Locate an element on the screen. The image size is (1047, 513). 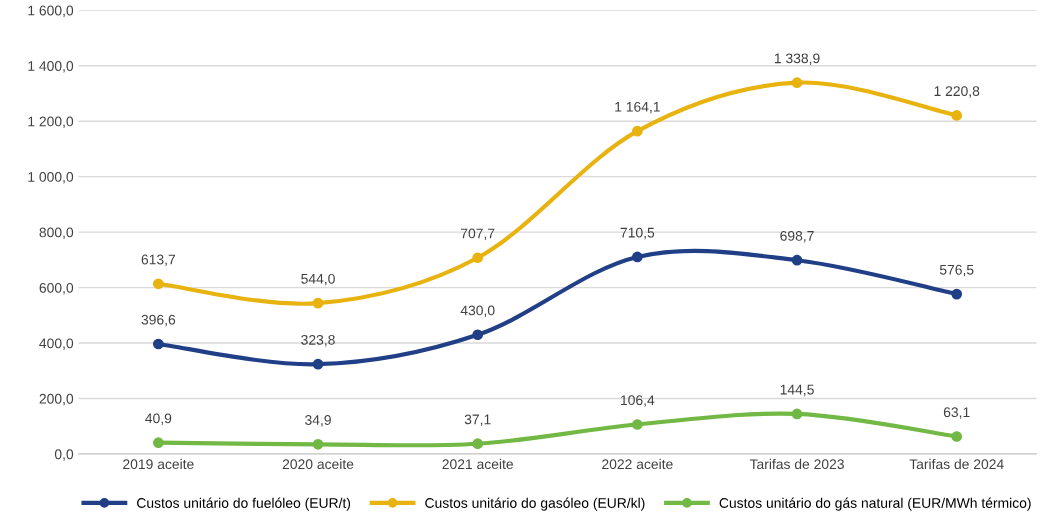
data-label: 698,7 is located at coordinates (797, 236).